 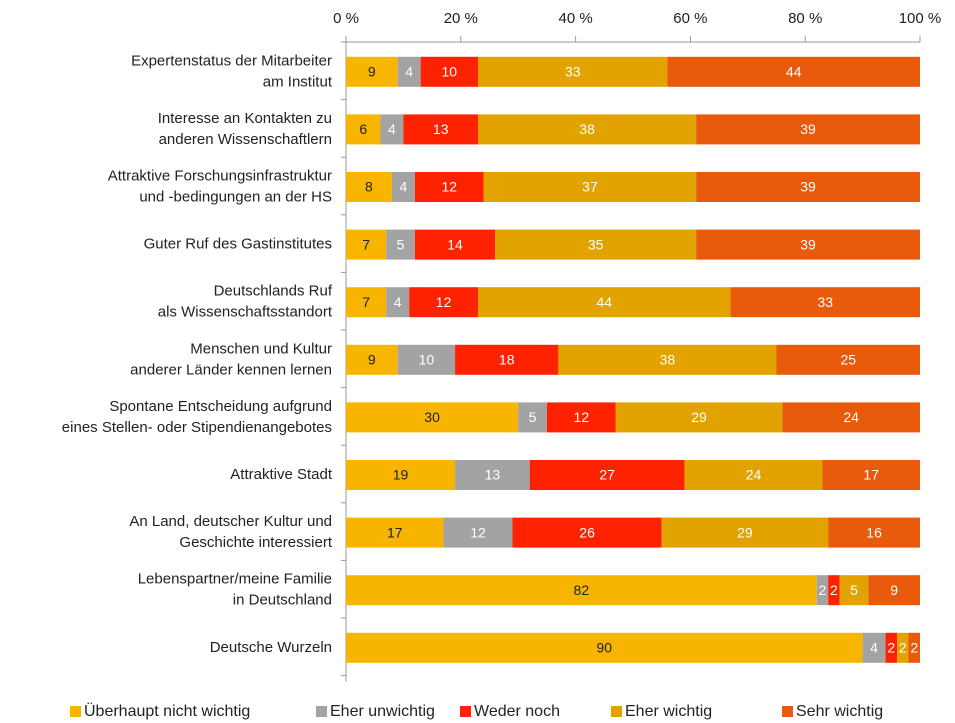 What do you see at coordinates (805, 18) in the screenshot?
I see `x-tick-label: 80 %` at bounding box center [805, 18].